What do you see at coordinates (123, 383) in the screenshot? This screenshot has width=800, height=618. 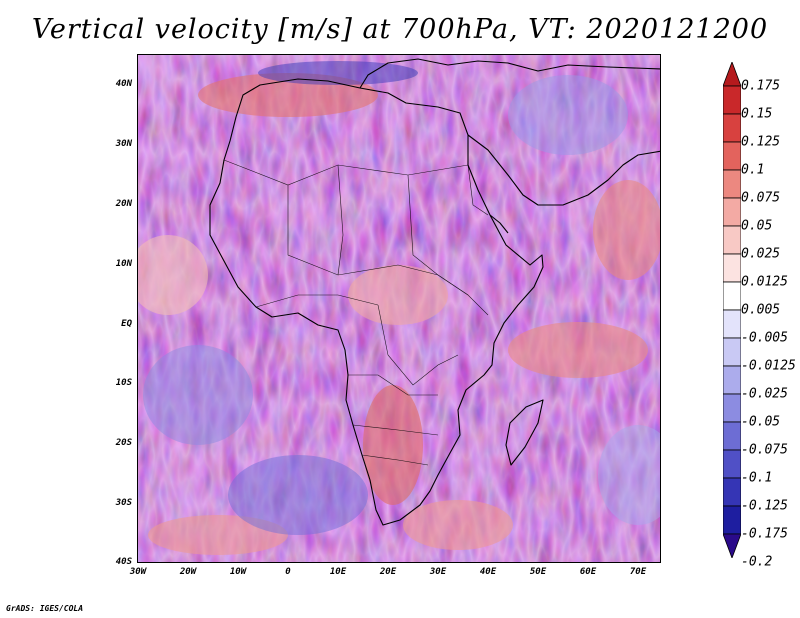 I see `lat-label-10s: 10S` at bounding box center [123, 383].